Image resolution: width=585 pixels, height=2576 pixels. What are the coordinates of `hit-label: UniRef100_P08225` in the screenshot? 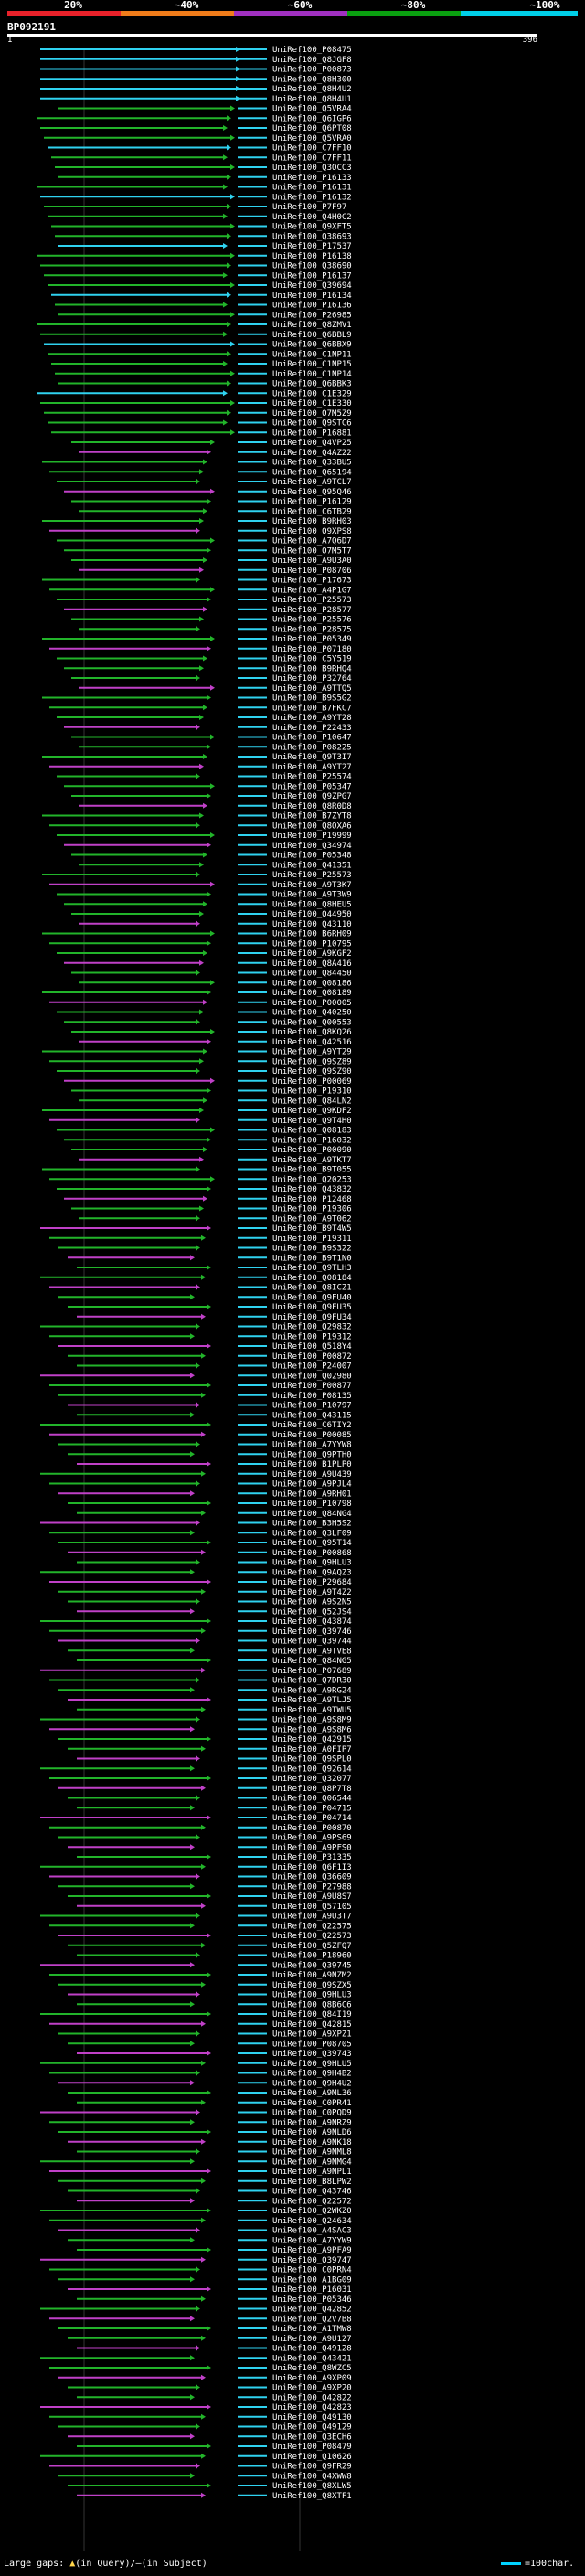 It's located at (312, 747).